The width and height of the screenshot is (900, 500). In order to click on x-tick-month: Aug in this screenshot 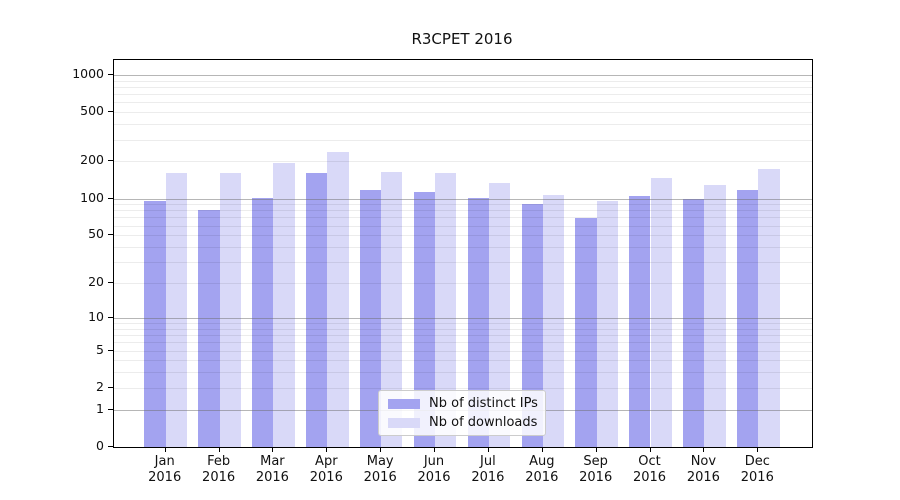, I will do `click(542, 461)`.